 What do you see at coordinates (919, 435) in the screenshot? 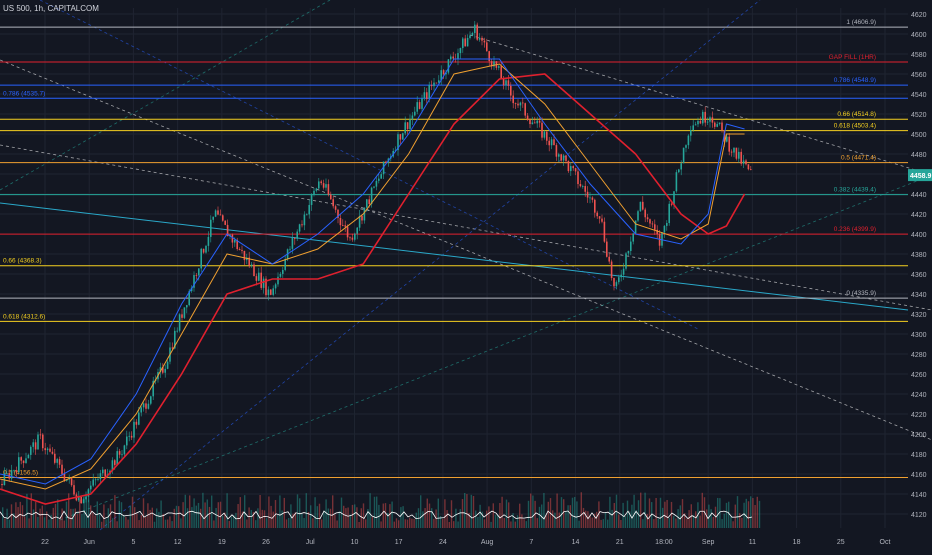
I see `y-tick-label: 4200` at bounding box center [919, 435].